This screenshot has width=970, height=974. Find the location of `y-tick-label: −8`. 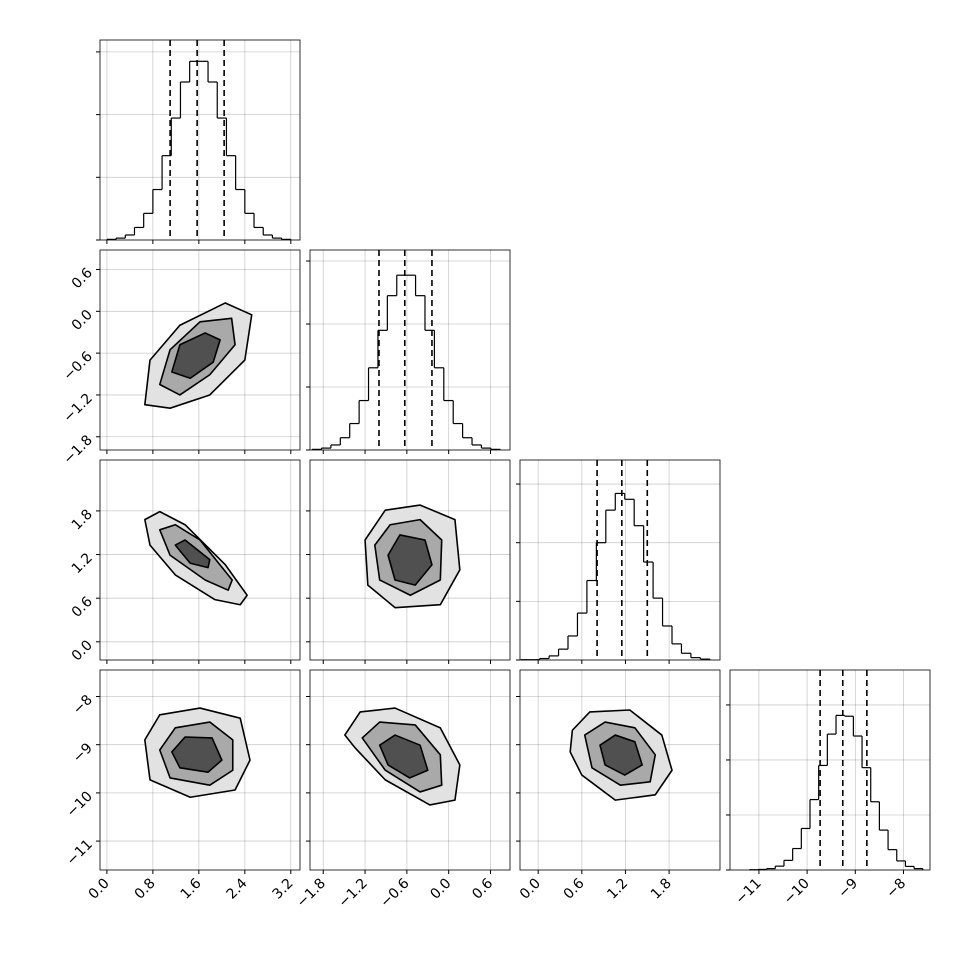

y-tick-label: −8 is located at coordinates (83, 705).